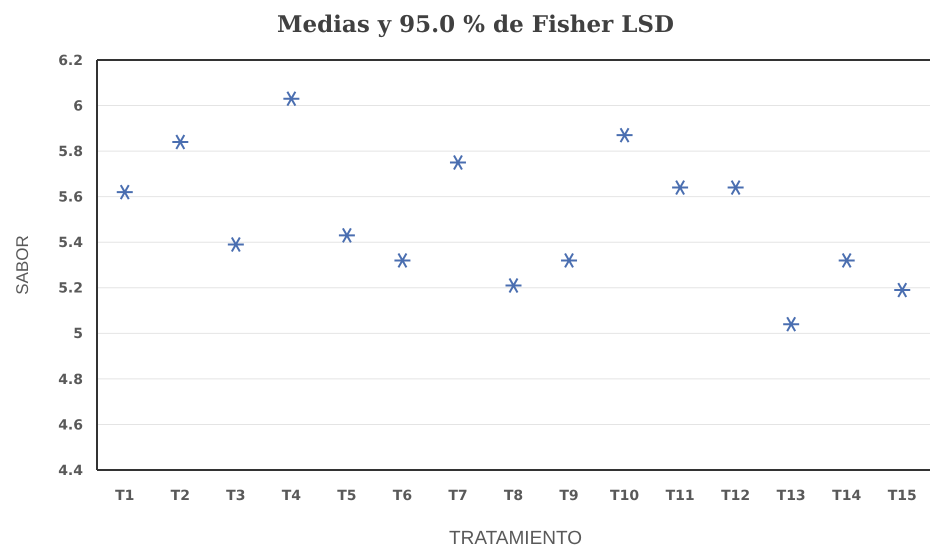 This screenshot has width=934, height=554. Describe the element at coordinates (625, 496) in the screenshot. I see `x-tick-label: T10` at that location.